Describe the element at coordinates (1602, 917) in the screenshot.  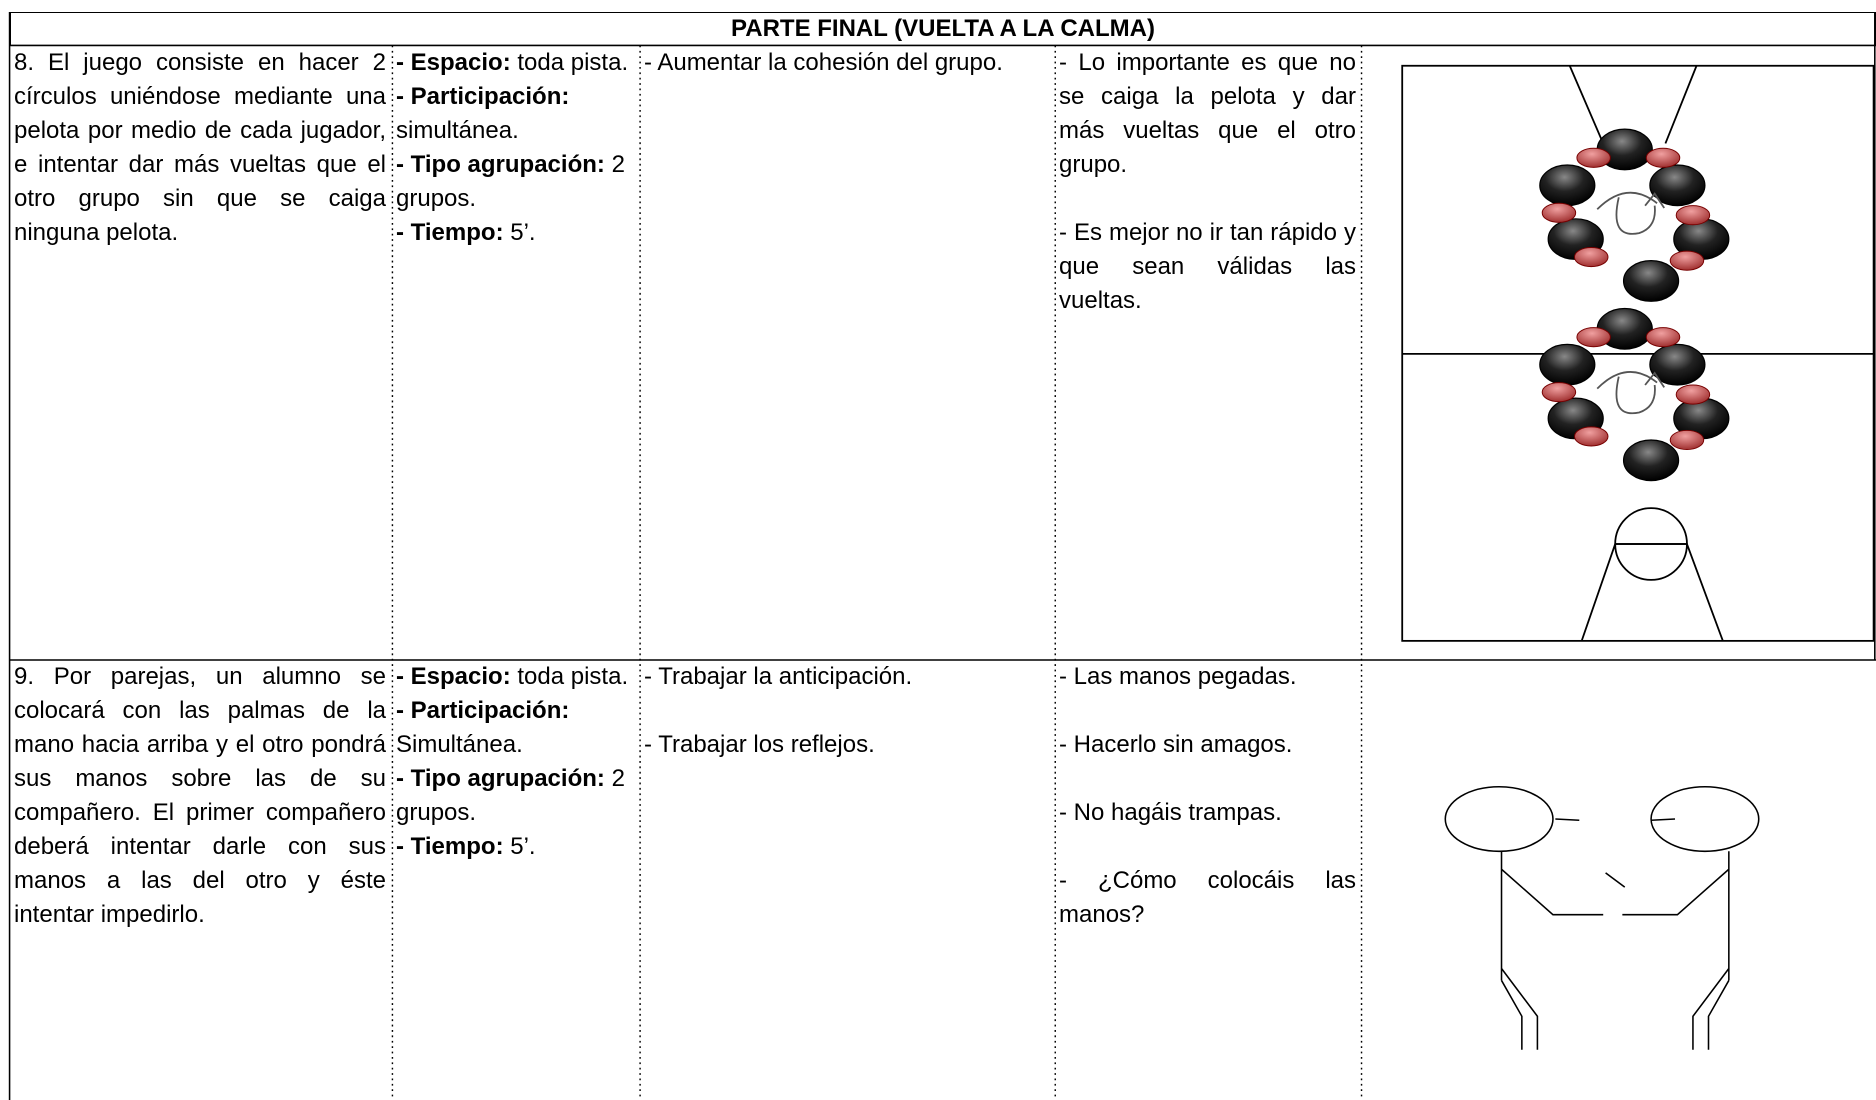
I see `stick-figures` at that location.